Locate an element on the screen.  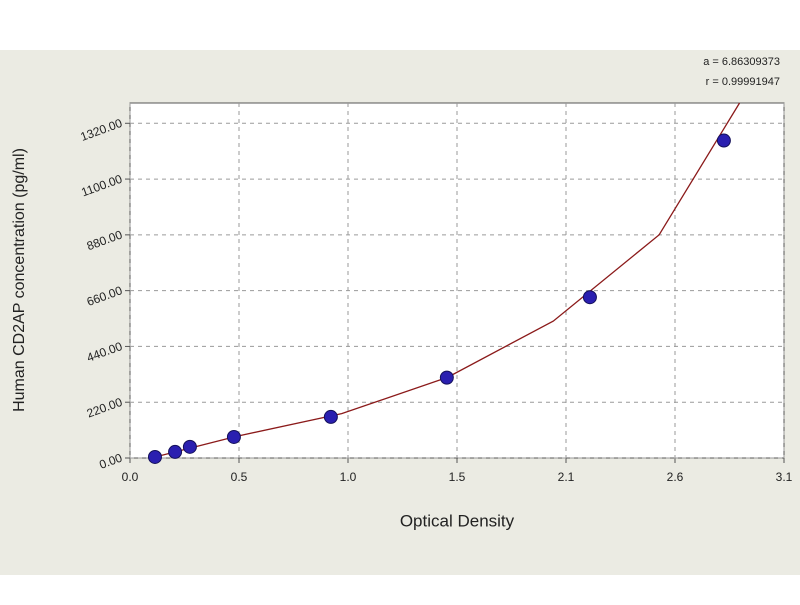
x-tick-label: 0.5 is located at coordinates (239, 477).